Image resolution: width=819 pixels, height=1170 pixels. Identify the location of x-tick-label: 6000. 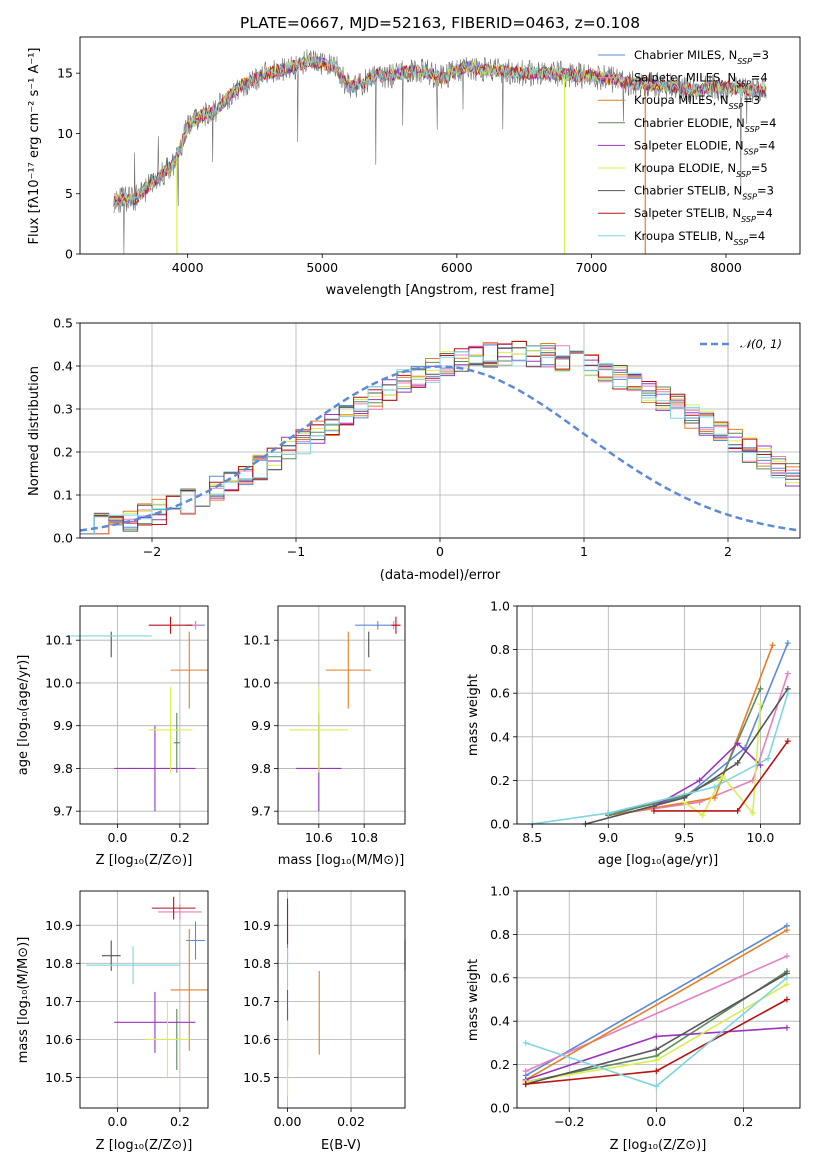
(457, 267).